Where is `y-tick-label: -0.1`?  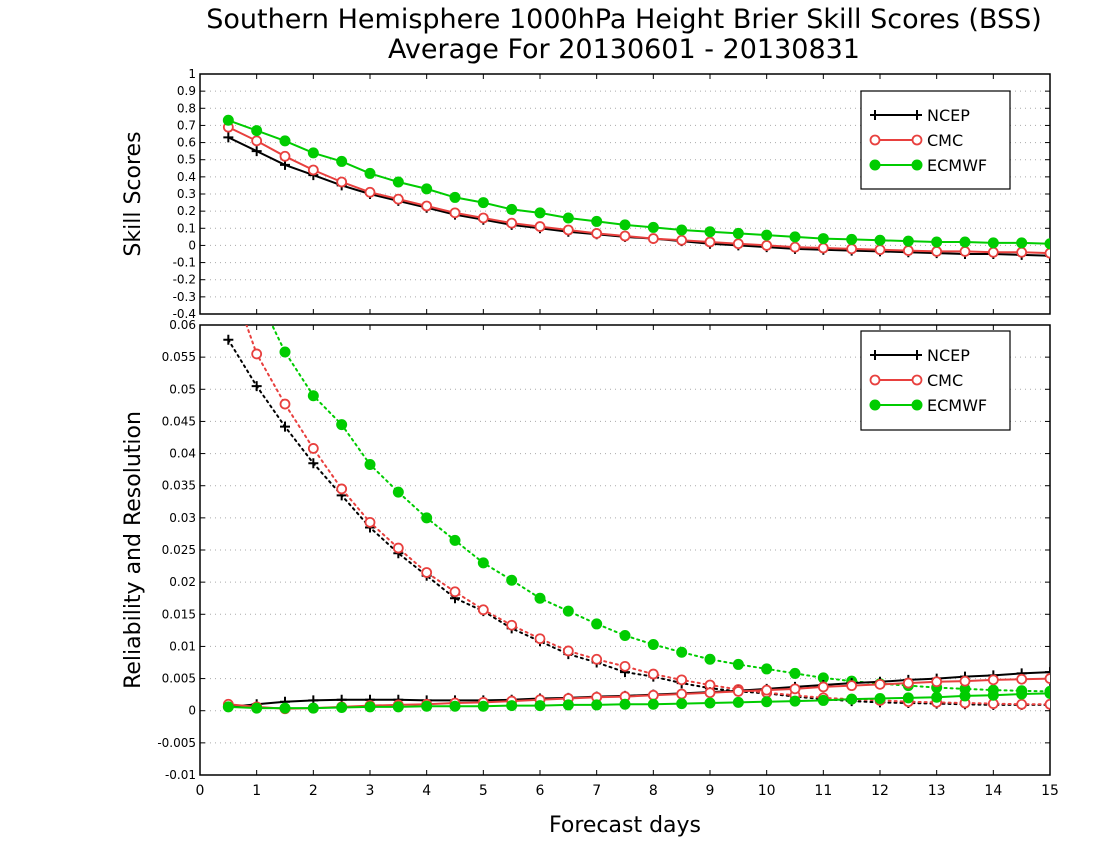 y-tick-label: -0.1 is located at coordinates (184, 263).